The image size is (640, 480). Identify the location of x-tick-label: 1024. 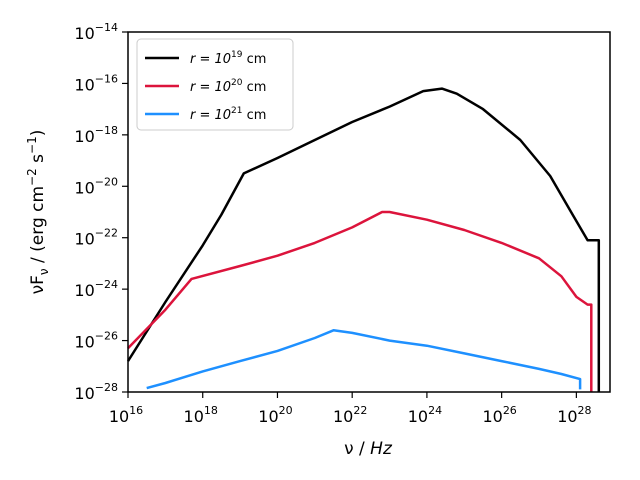
(425, 415).